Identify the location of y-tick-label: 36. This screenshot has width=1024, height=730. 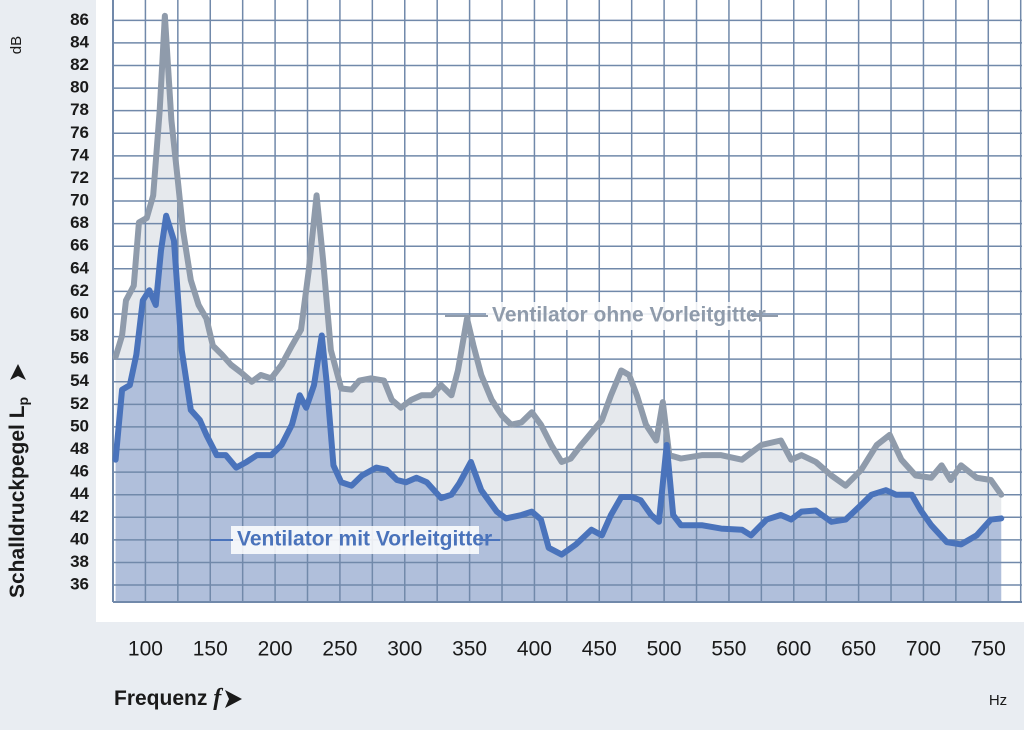
(79, 584).